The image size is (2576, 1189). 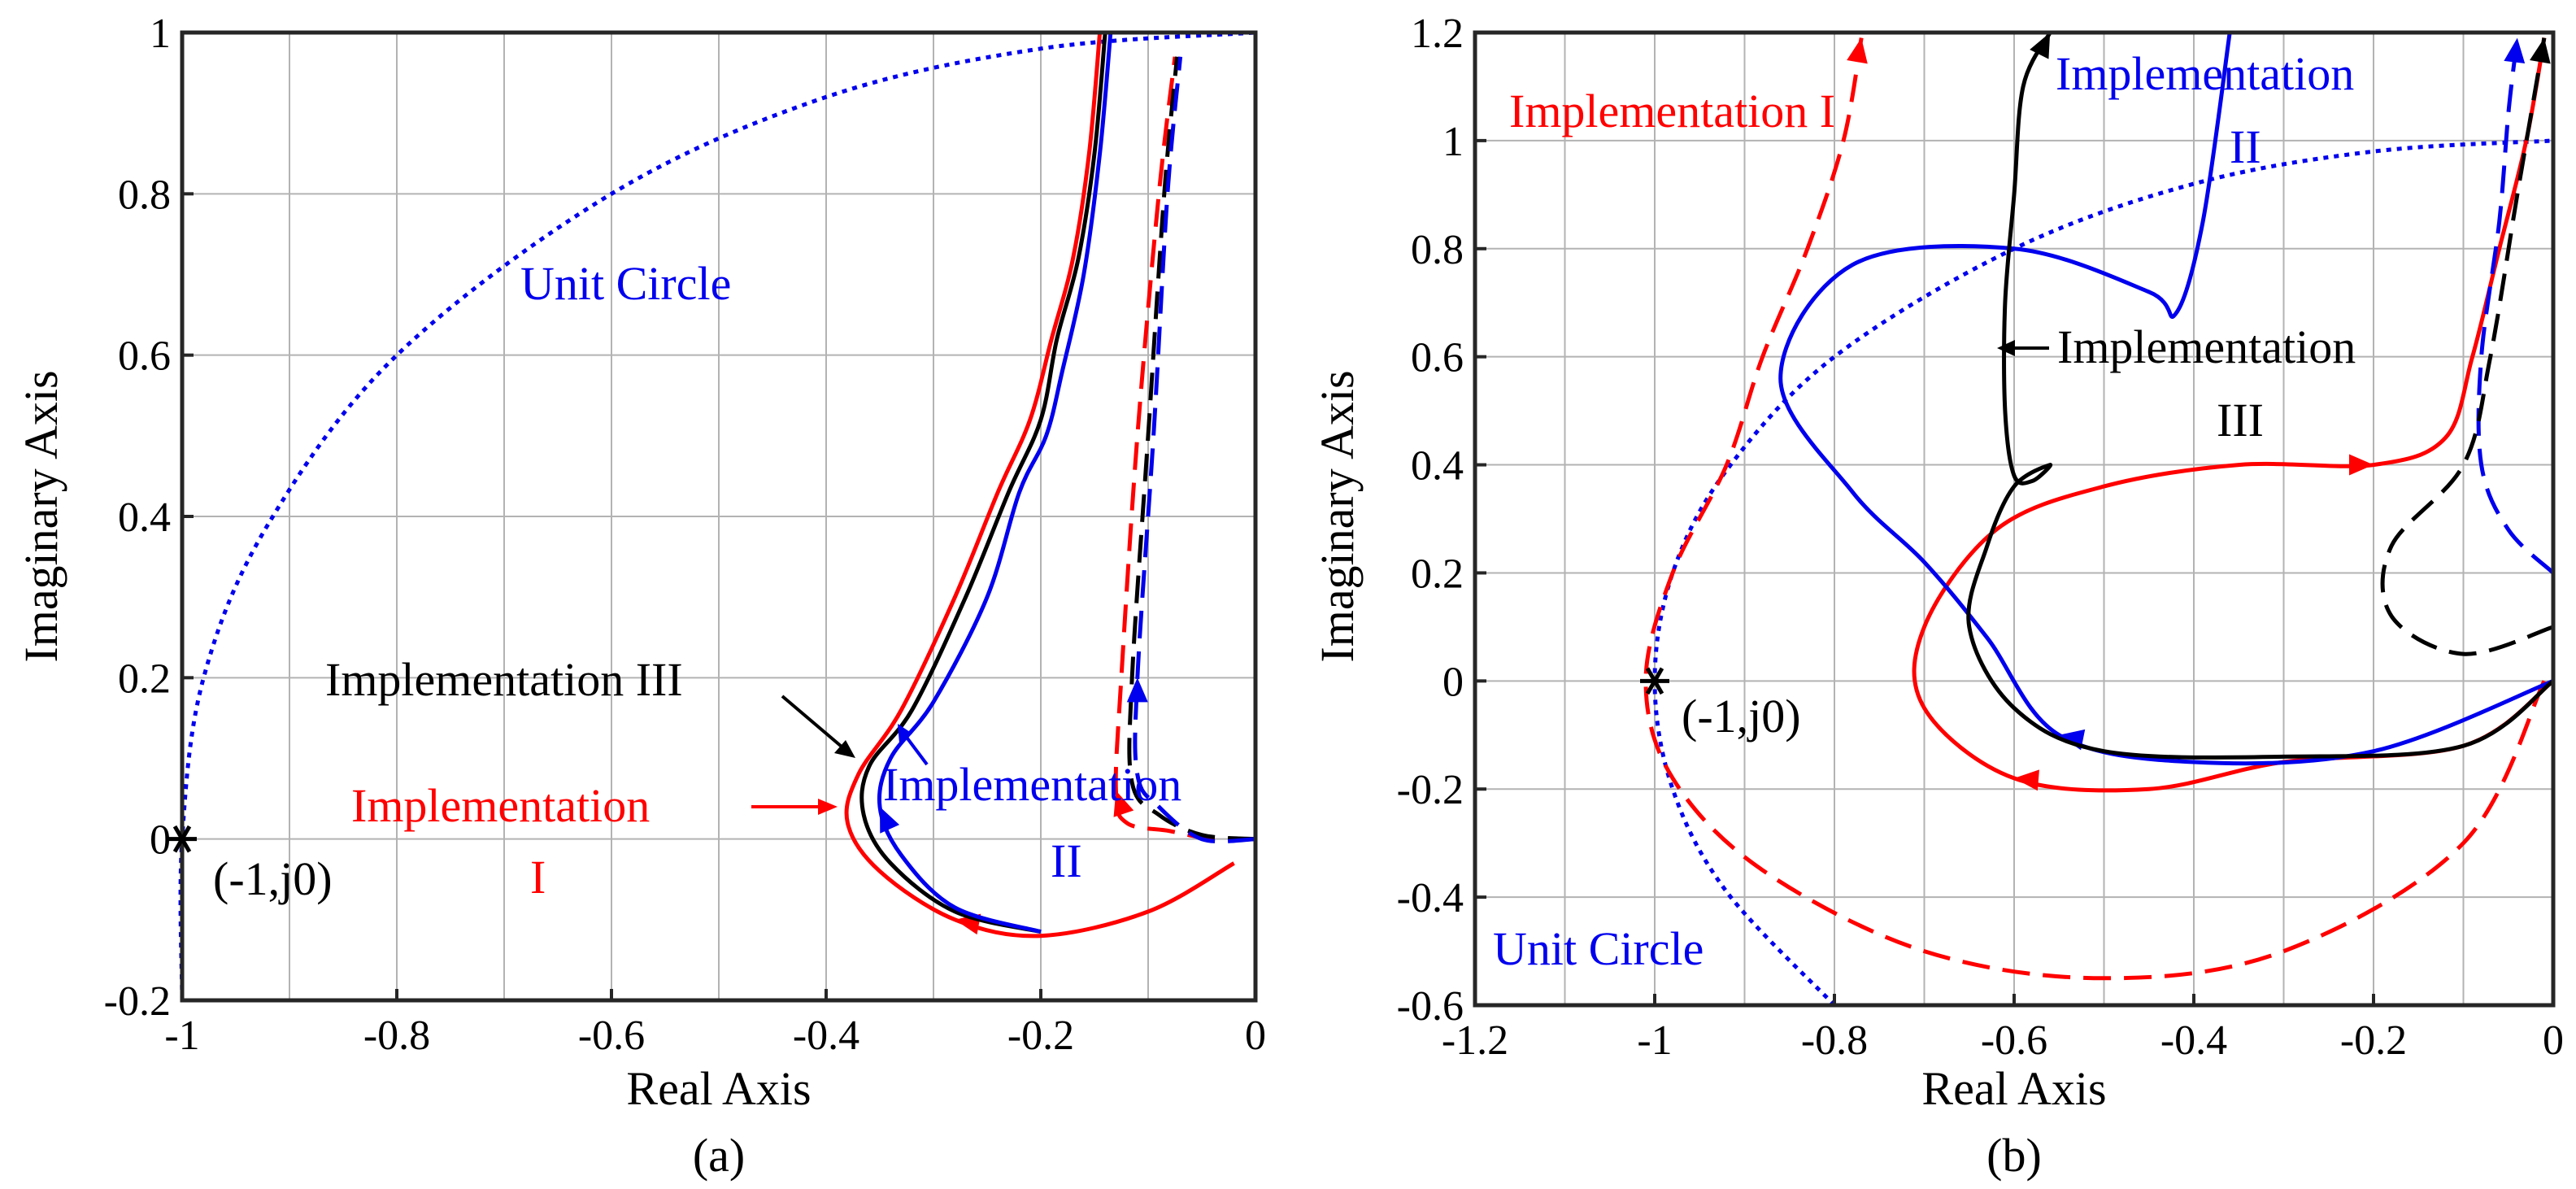 What do you see at coordinates (538, 877) in the screenshot?
I see `panel-a-impl-i-numeral: I` at bounding box center [538, 877].